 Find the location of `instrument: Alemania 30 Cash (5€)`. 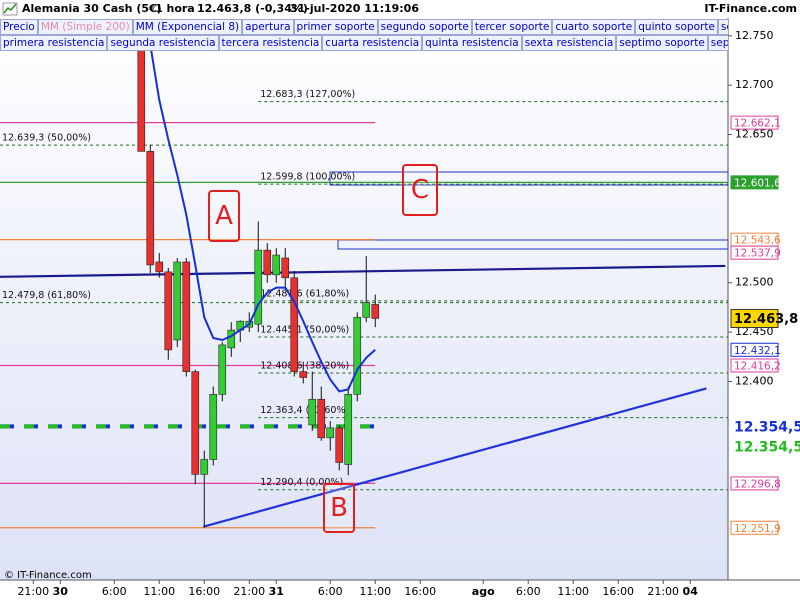

instrument: Alemania 30 Cash (5€) is located at coordinates (92, 8).